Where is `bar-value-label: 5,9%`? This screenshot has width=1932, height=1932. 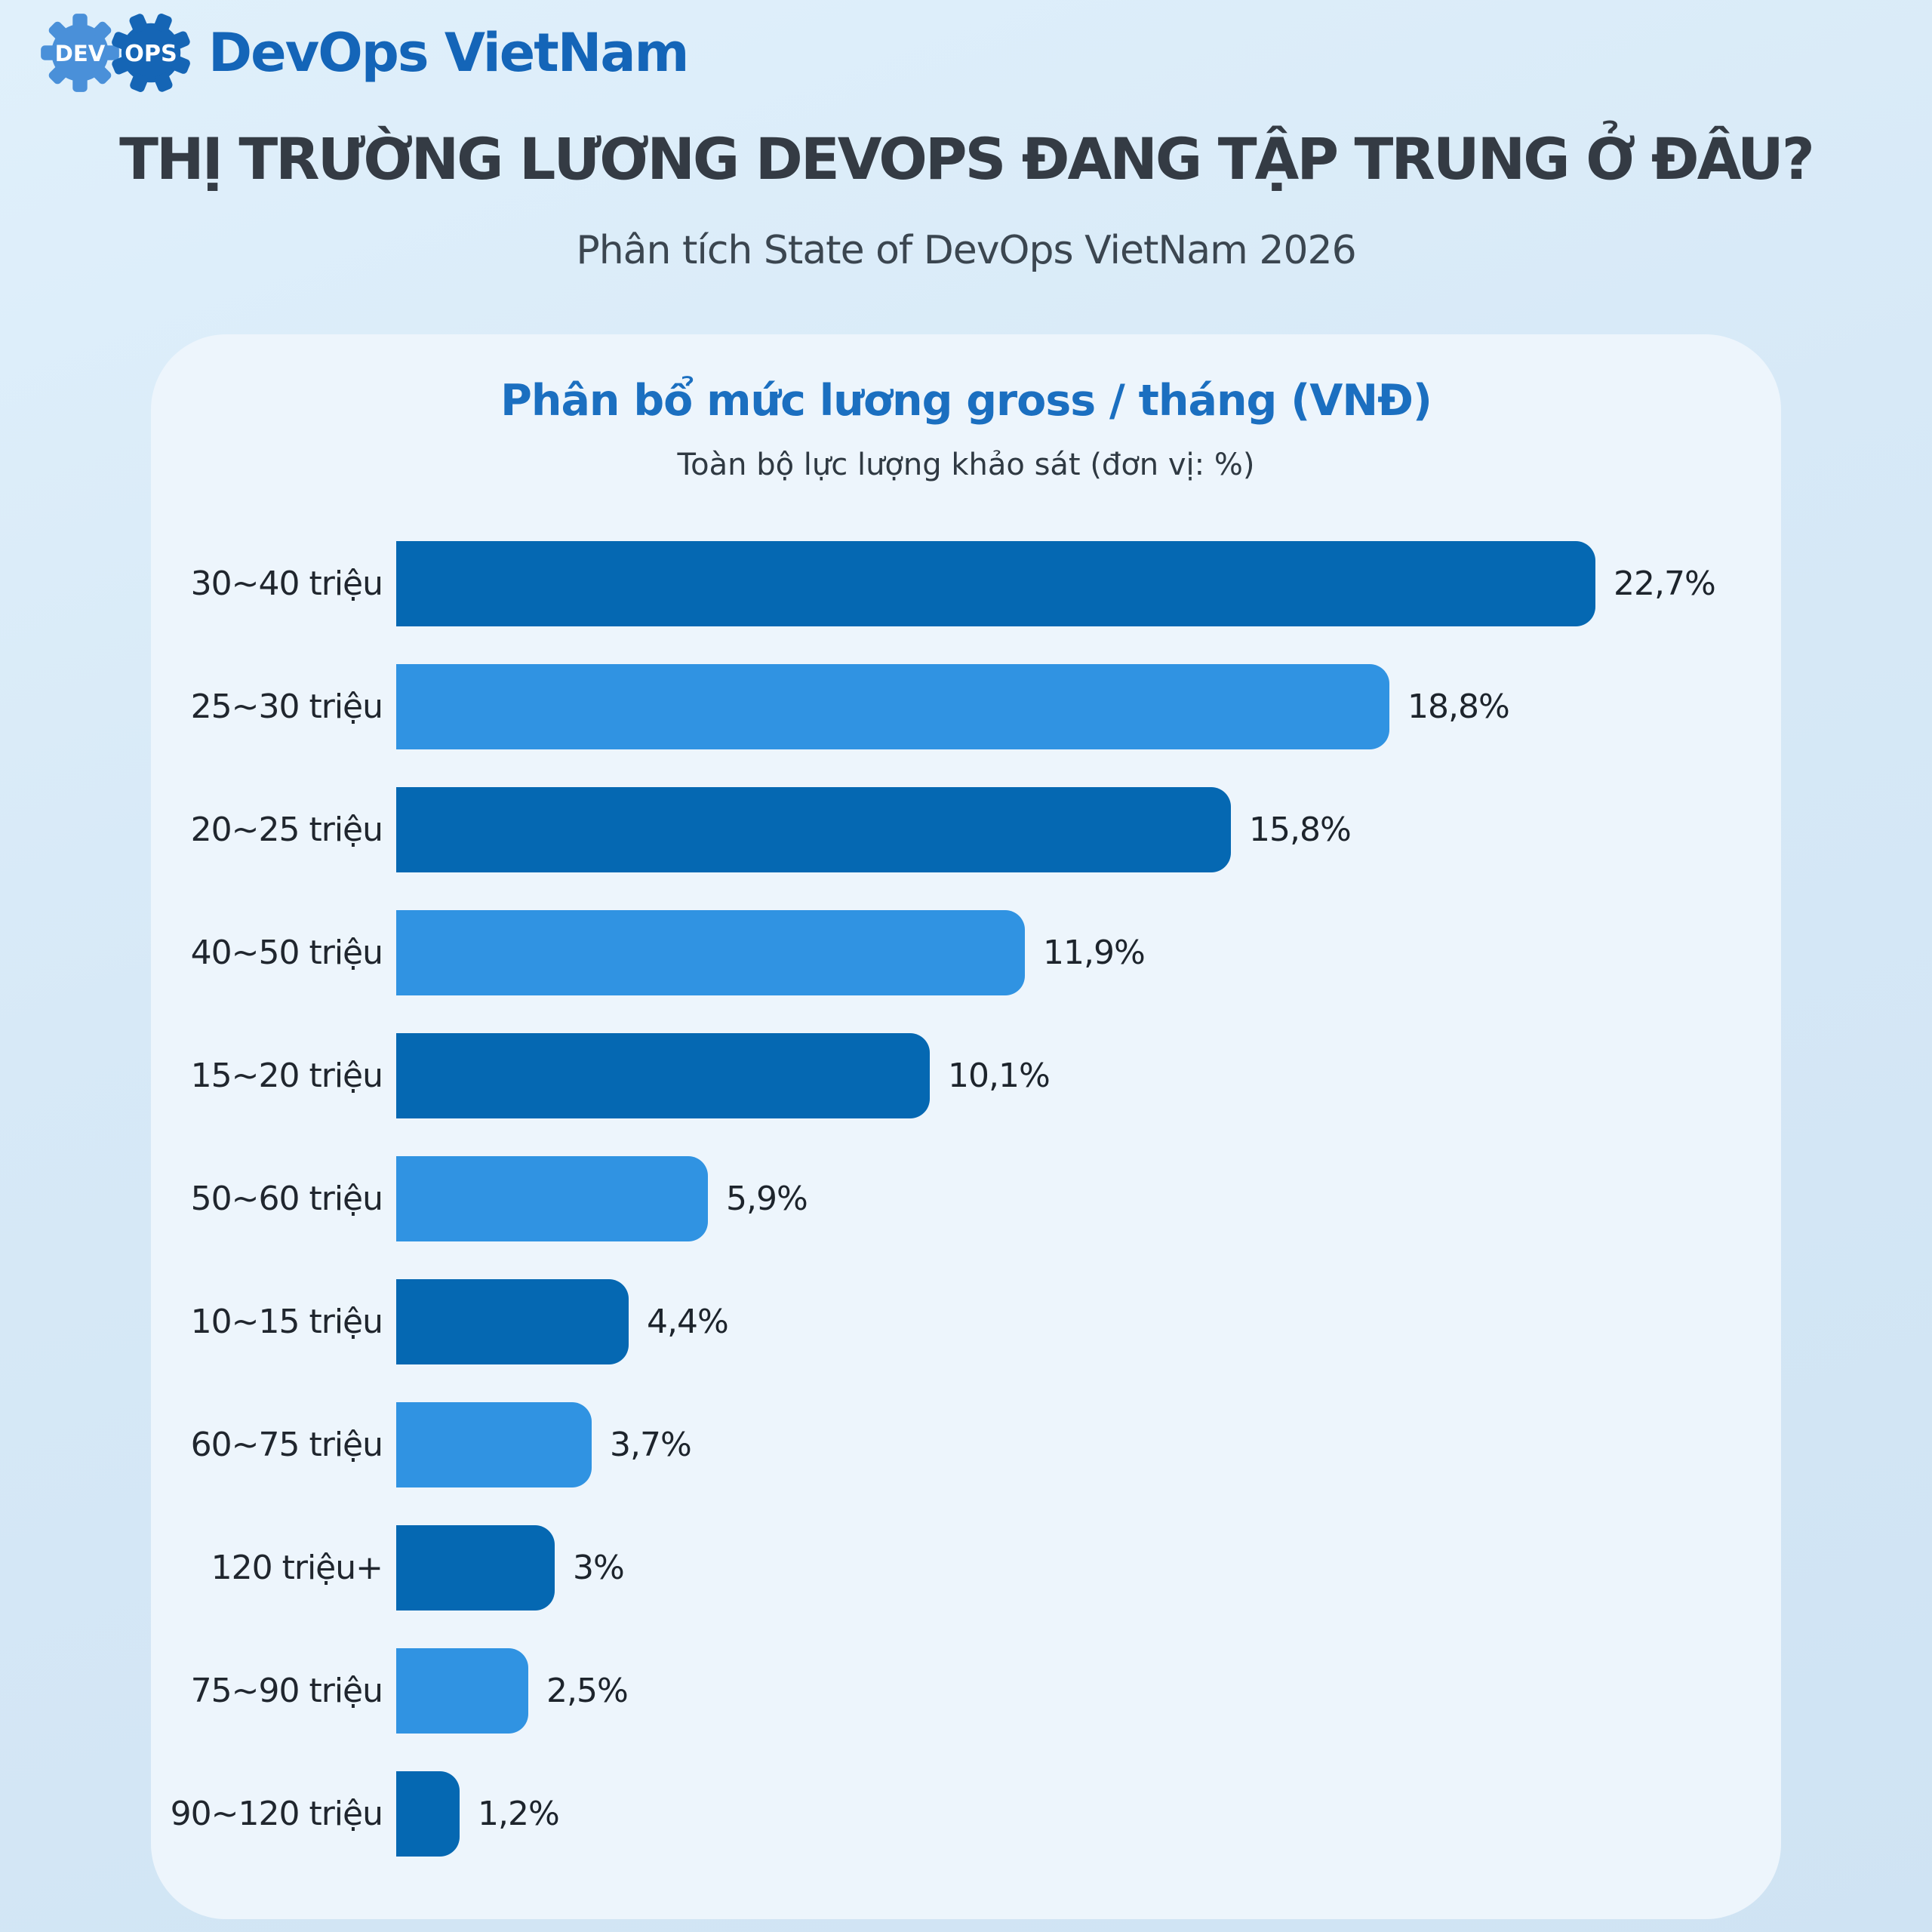 bar-value-label: 5,9% is located at coordinates (767, 1199).